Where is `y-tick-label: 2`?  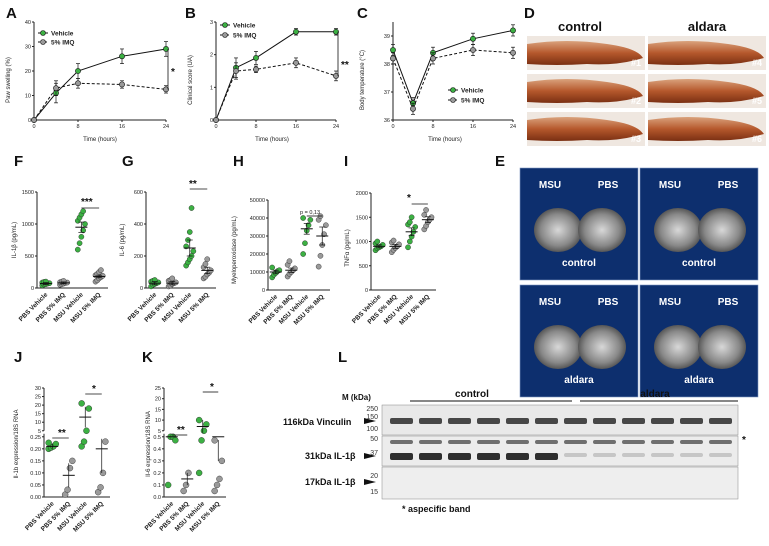 y-tick-label: 2 is located at coordinates (211, 56).